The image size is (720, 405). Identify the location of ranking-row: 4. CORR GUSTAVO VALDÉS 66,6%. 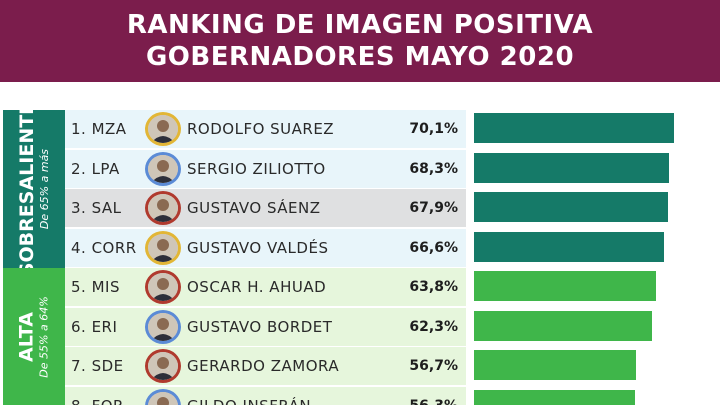
(265, 247).